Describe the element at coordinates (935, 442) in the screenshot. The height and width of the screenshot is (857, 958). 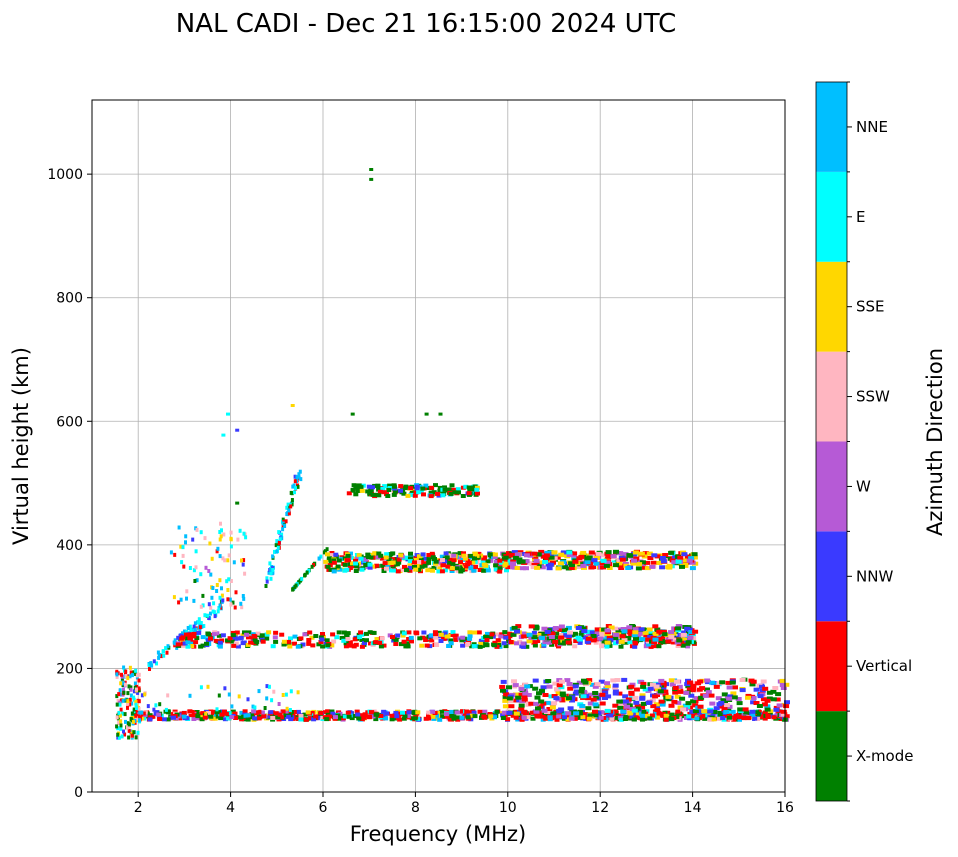
I see `colorbar-label: Azimuth Direction` at that location.